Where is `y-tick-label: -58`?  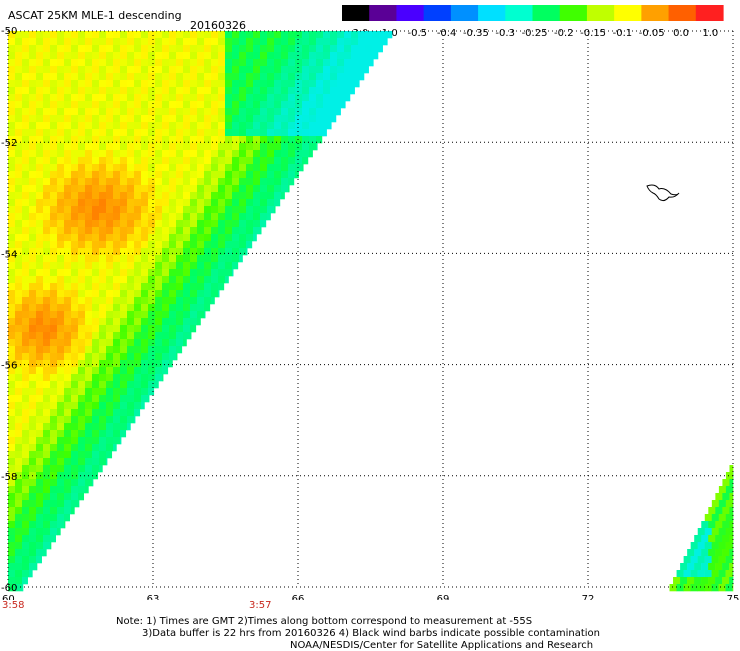 y-tick-label: -58 is located at coordinates (9, 477).